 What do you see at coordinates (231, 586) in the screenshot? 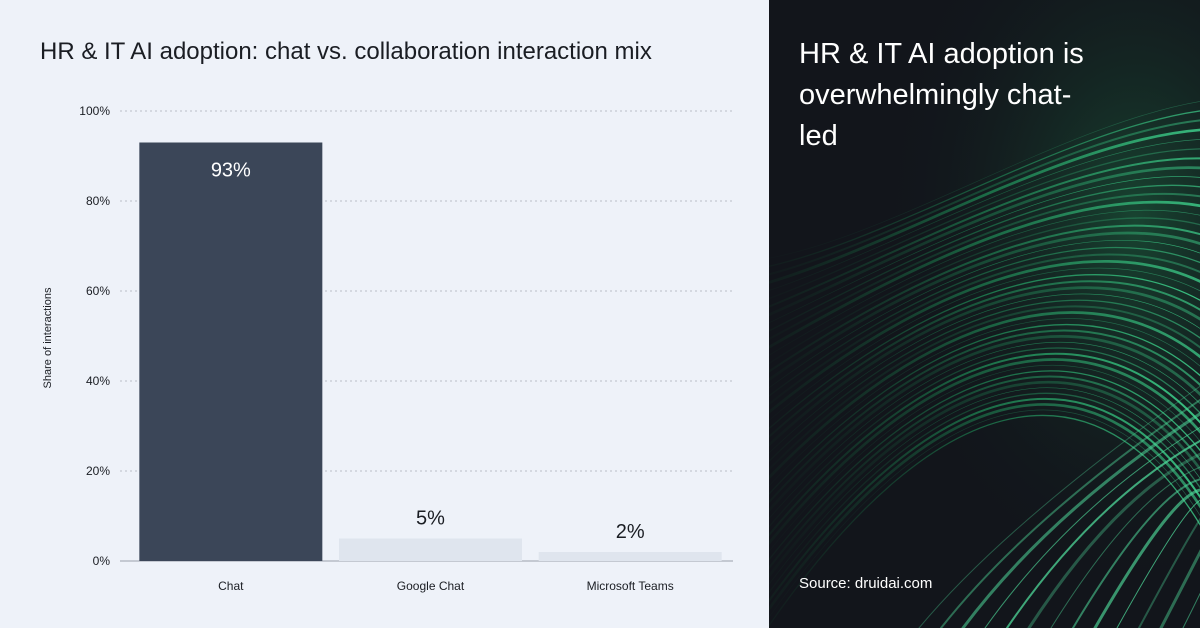
I see `x-category-label: Chat` at bounding box center [231, 586].